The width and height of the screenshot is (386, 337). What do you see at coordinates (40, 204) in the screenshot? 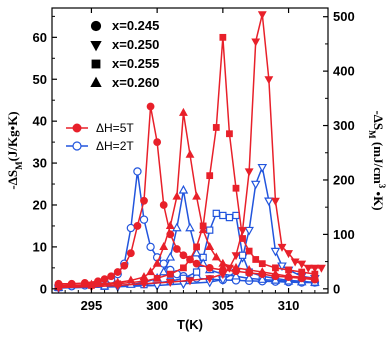
I see `y-tick-label: 20` at bounding box center [40, 204].